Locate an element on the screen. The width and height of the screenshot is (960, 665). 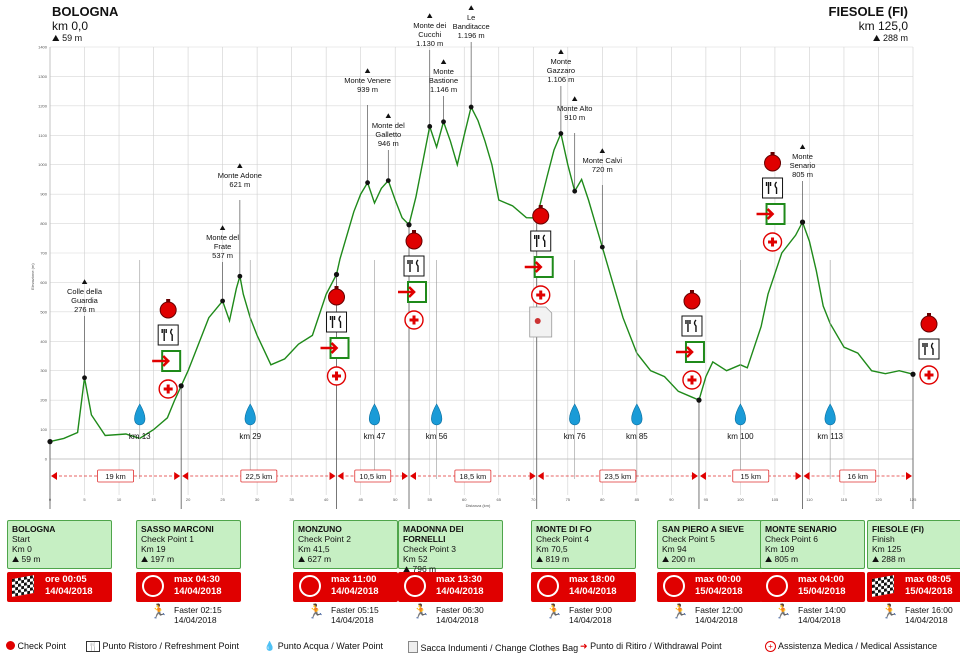
y-tick-label: 1200 is located at coordinates (43, 105).